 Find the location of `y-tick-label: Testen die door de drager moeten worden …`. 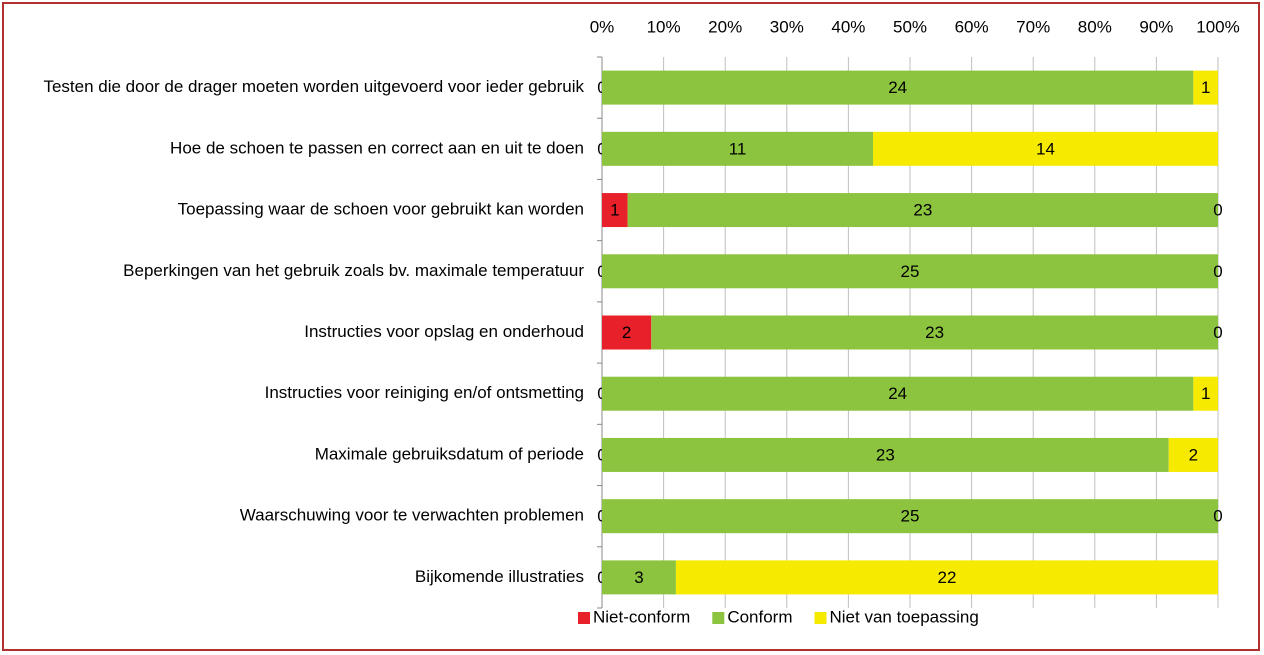

y-tick-label: Testen die door de drager moeten worden … is located at coordinates (313, 86).